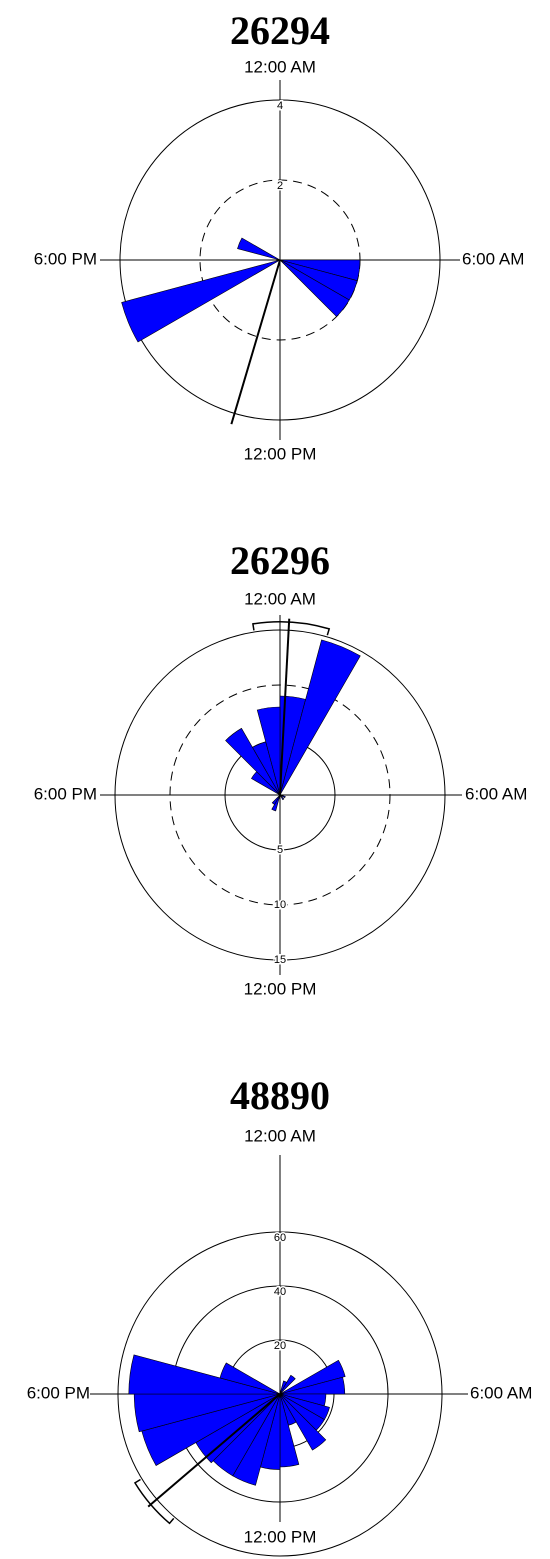 This screenshot has height=1559, width=550. Describe the element at coordinates (280, 1095) in the screenshot. I see `chart-title: 48890` at that location.